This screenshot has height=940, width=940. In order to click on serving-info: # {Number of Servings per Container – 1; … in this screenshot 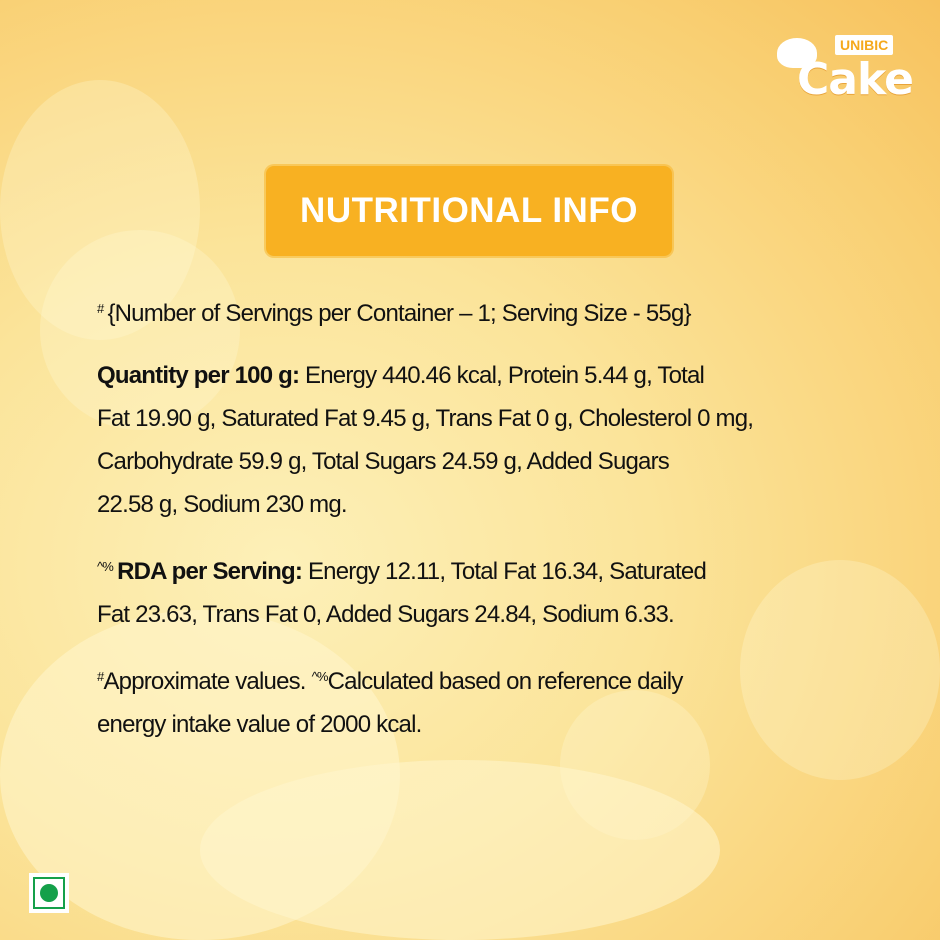, I will do `click(497, 311)`.